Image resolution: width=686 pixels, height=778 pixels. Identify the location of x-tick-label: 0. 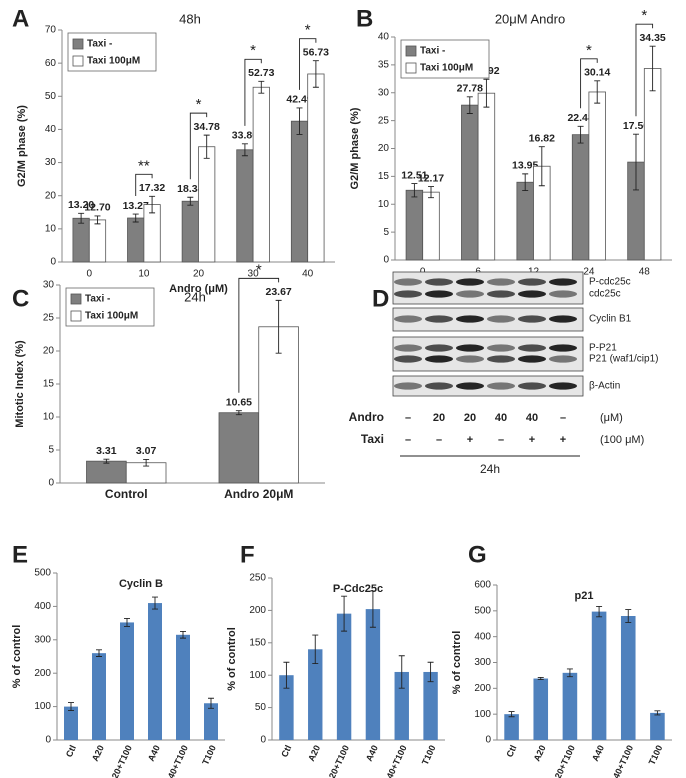
(90, 274).